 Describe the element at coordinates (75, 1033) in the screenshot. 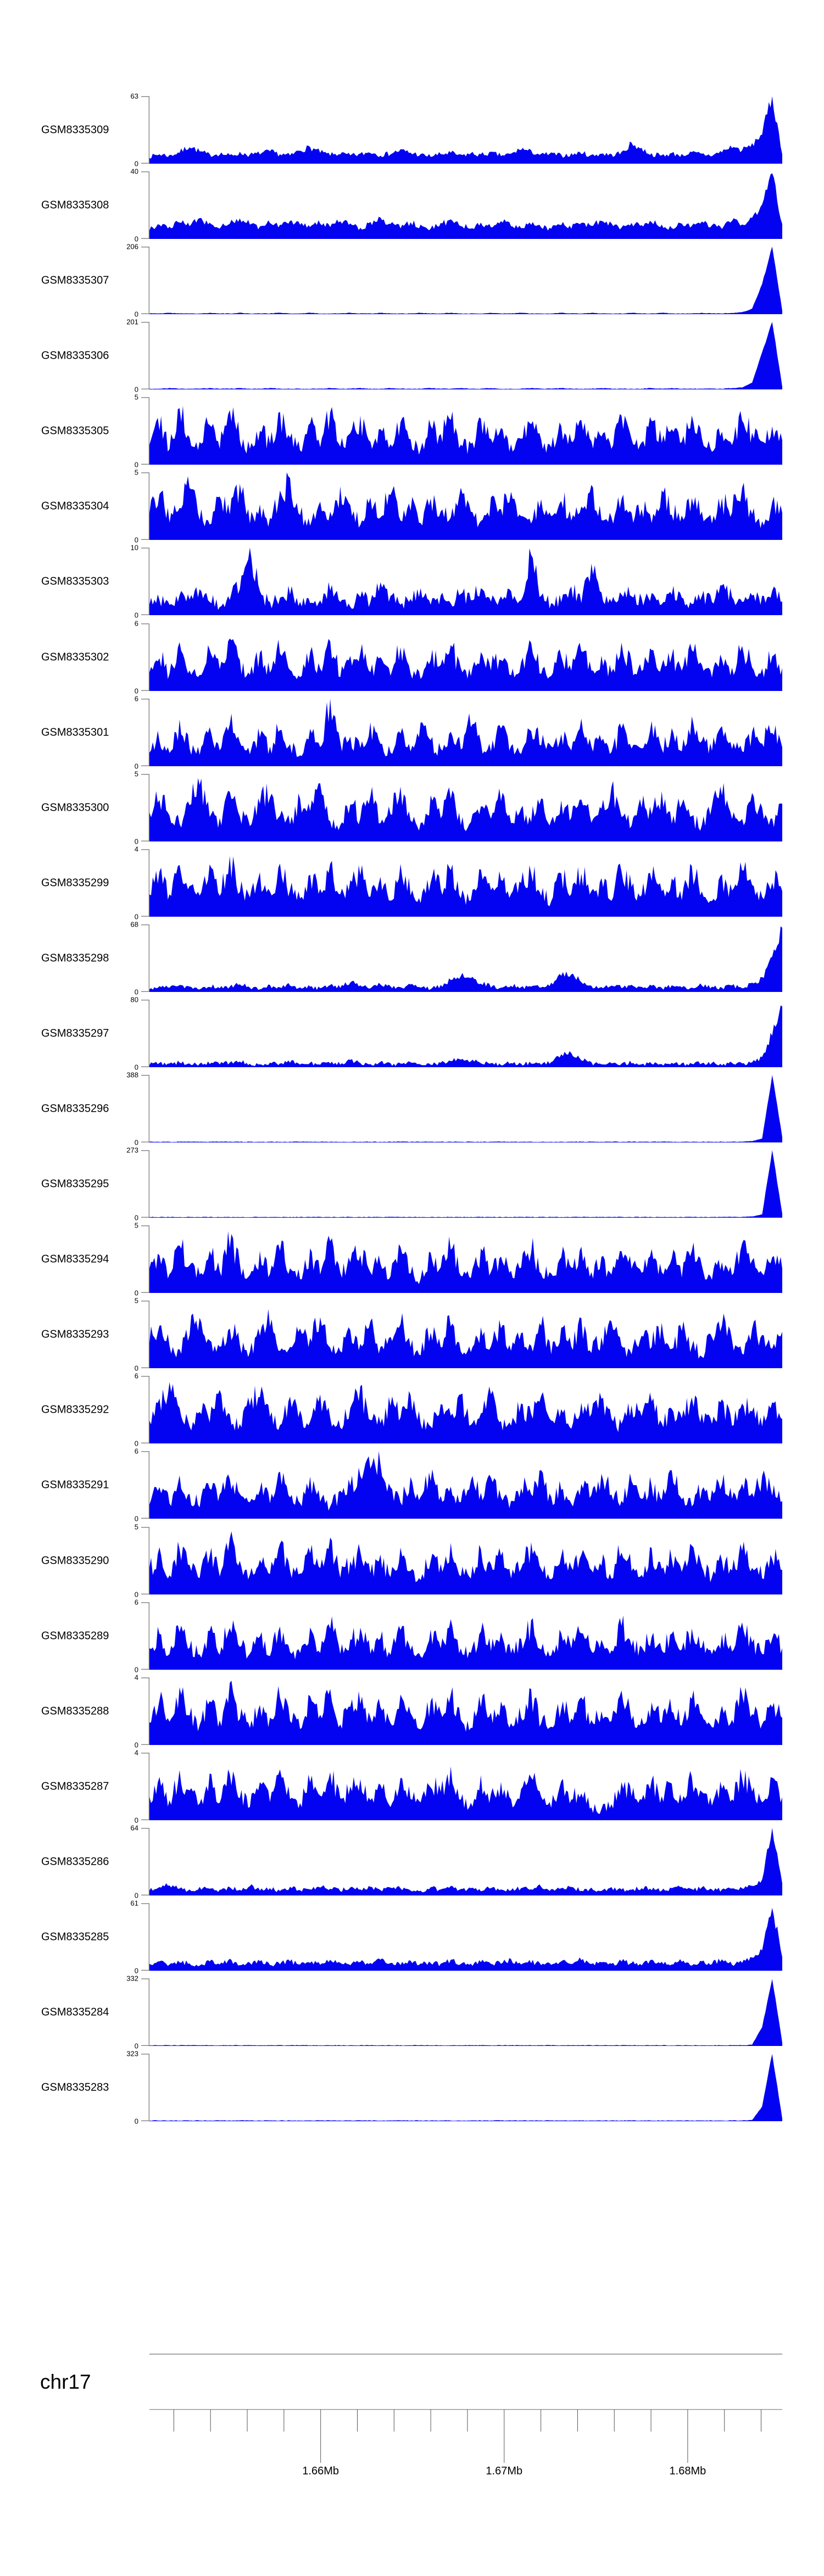

I see `track-label: GSM8335297` at that location.